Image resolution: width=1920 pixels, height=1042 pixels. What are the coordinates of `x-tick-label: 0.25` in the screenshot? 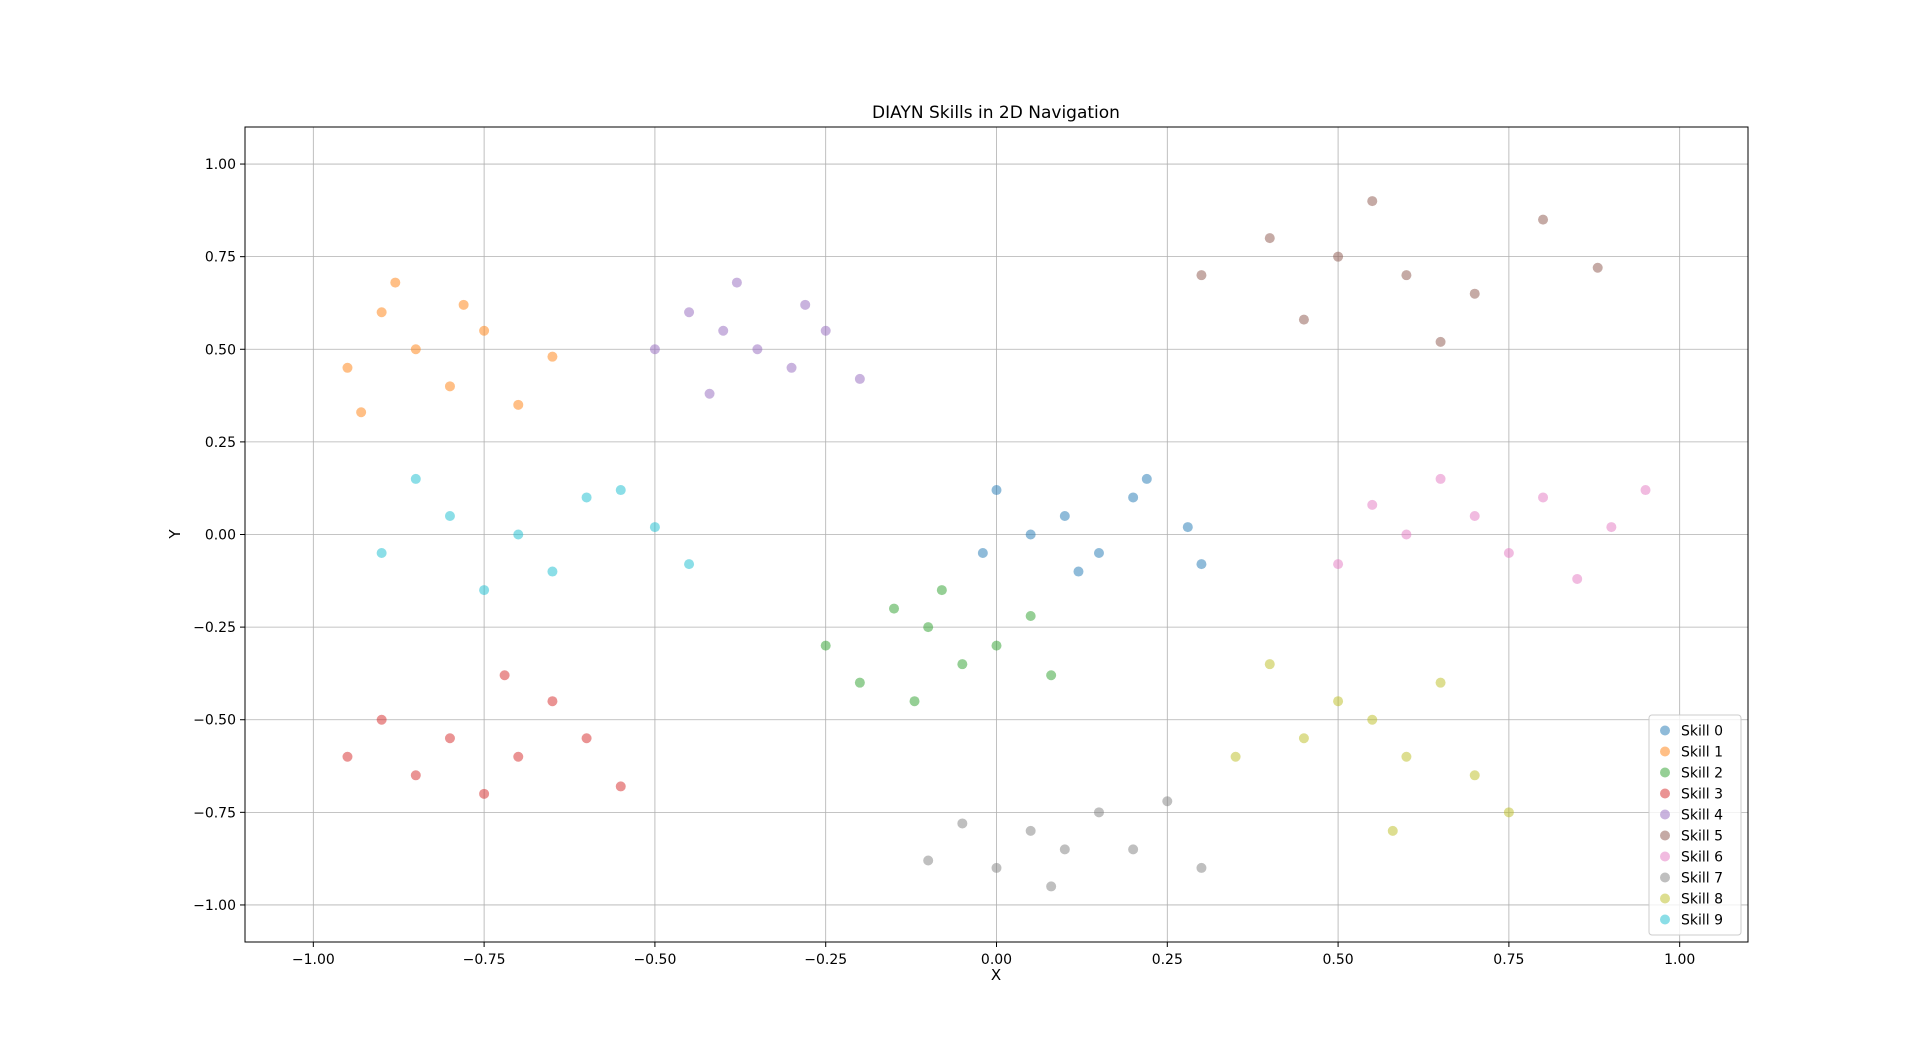 It's located at (1167, 960).